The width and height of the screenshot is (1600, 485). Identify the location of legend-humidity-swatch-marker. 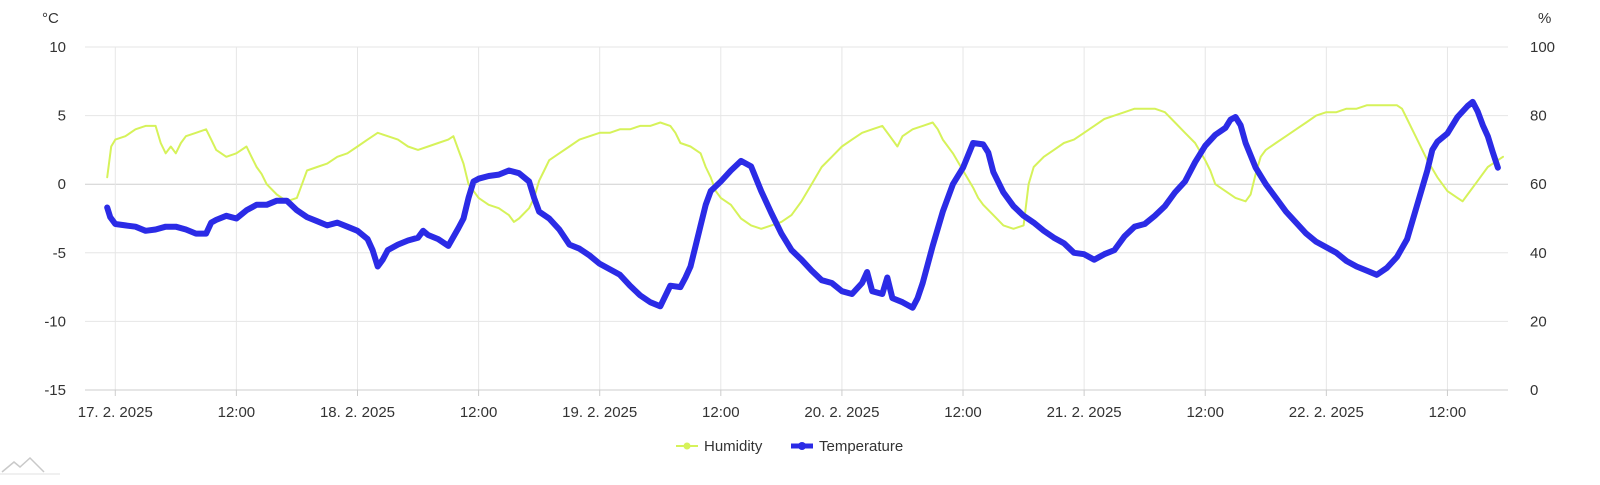
(687, 446).